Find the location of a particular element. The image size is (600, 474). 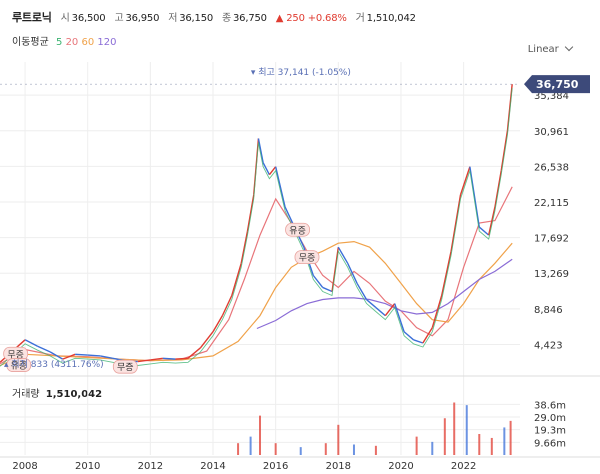

volume-title: 거래량 1,510,042 is located at coordinates (57, 392).